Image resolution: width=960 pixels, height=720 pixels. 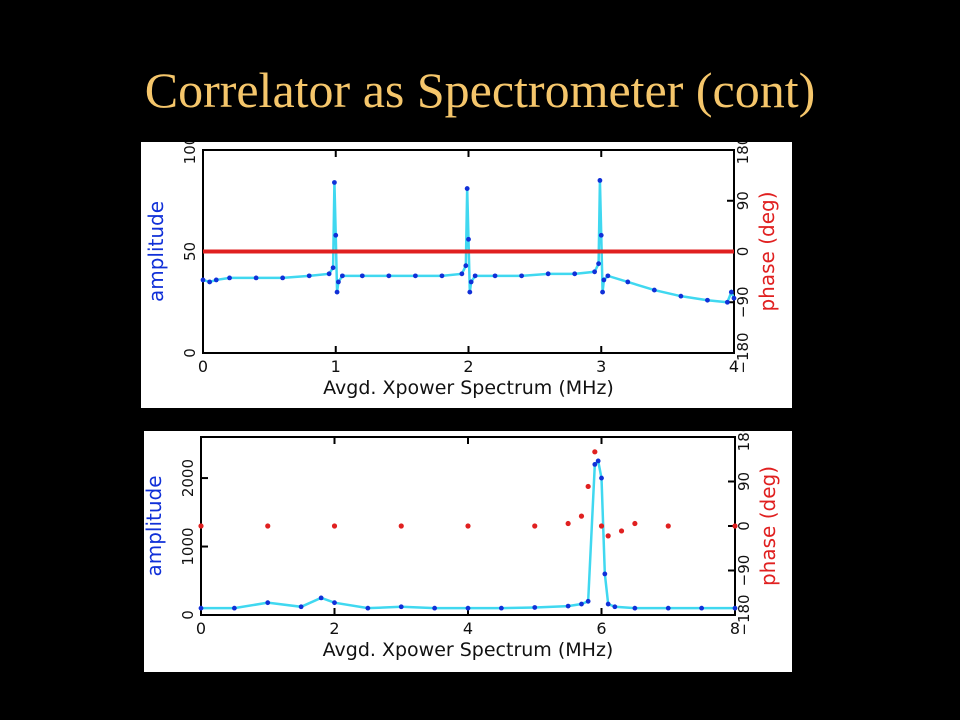 What do you see at coordinates (468, 534) in the screenshot?
I see `amplitude-series-line` at bounding box center [468, 534].